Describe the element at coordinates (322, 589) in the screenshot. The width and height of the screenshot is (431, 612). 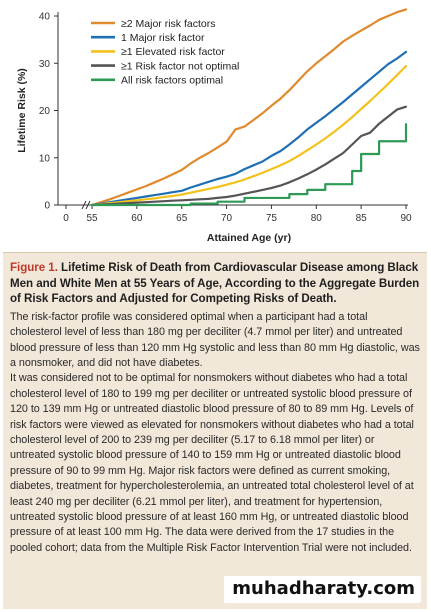
I see `site-watermark: muhadharaty.com` at that location.